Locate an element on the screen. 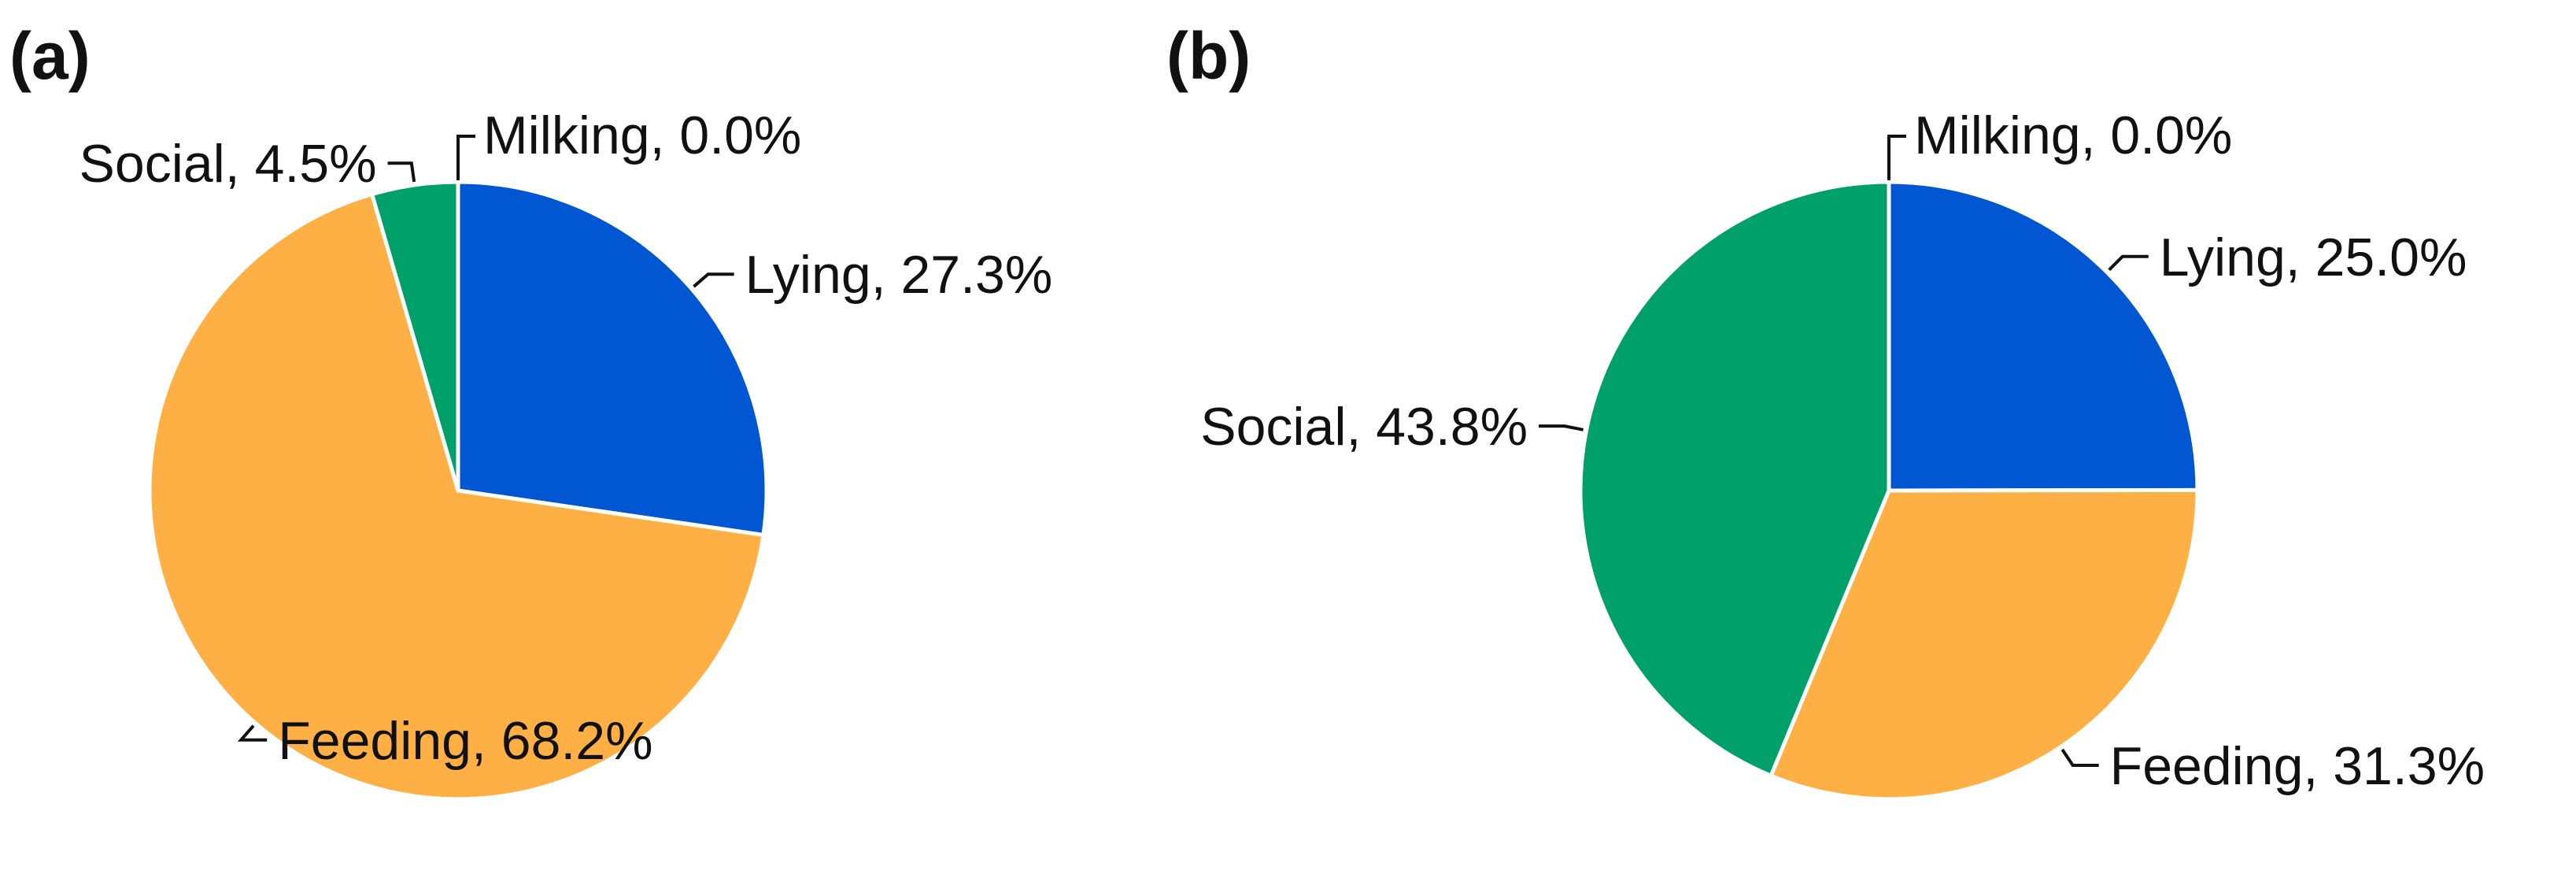 The height and width of the screenshot is (874, 2576). slice-percent: 27.3% is located at coordinates (976, 275).